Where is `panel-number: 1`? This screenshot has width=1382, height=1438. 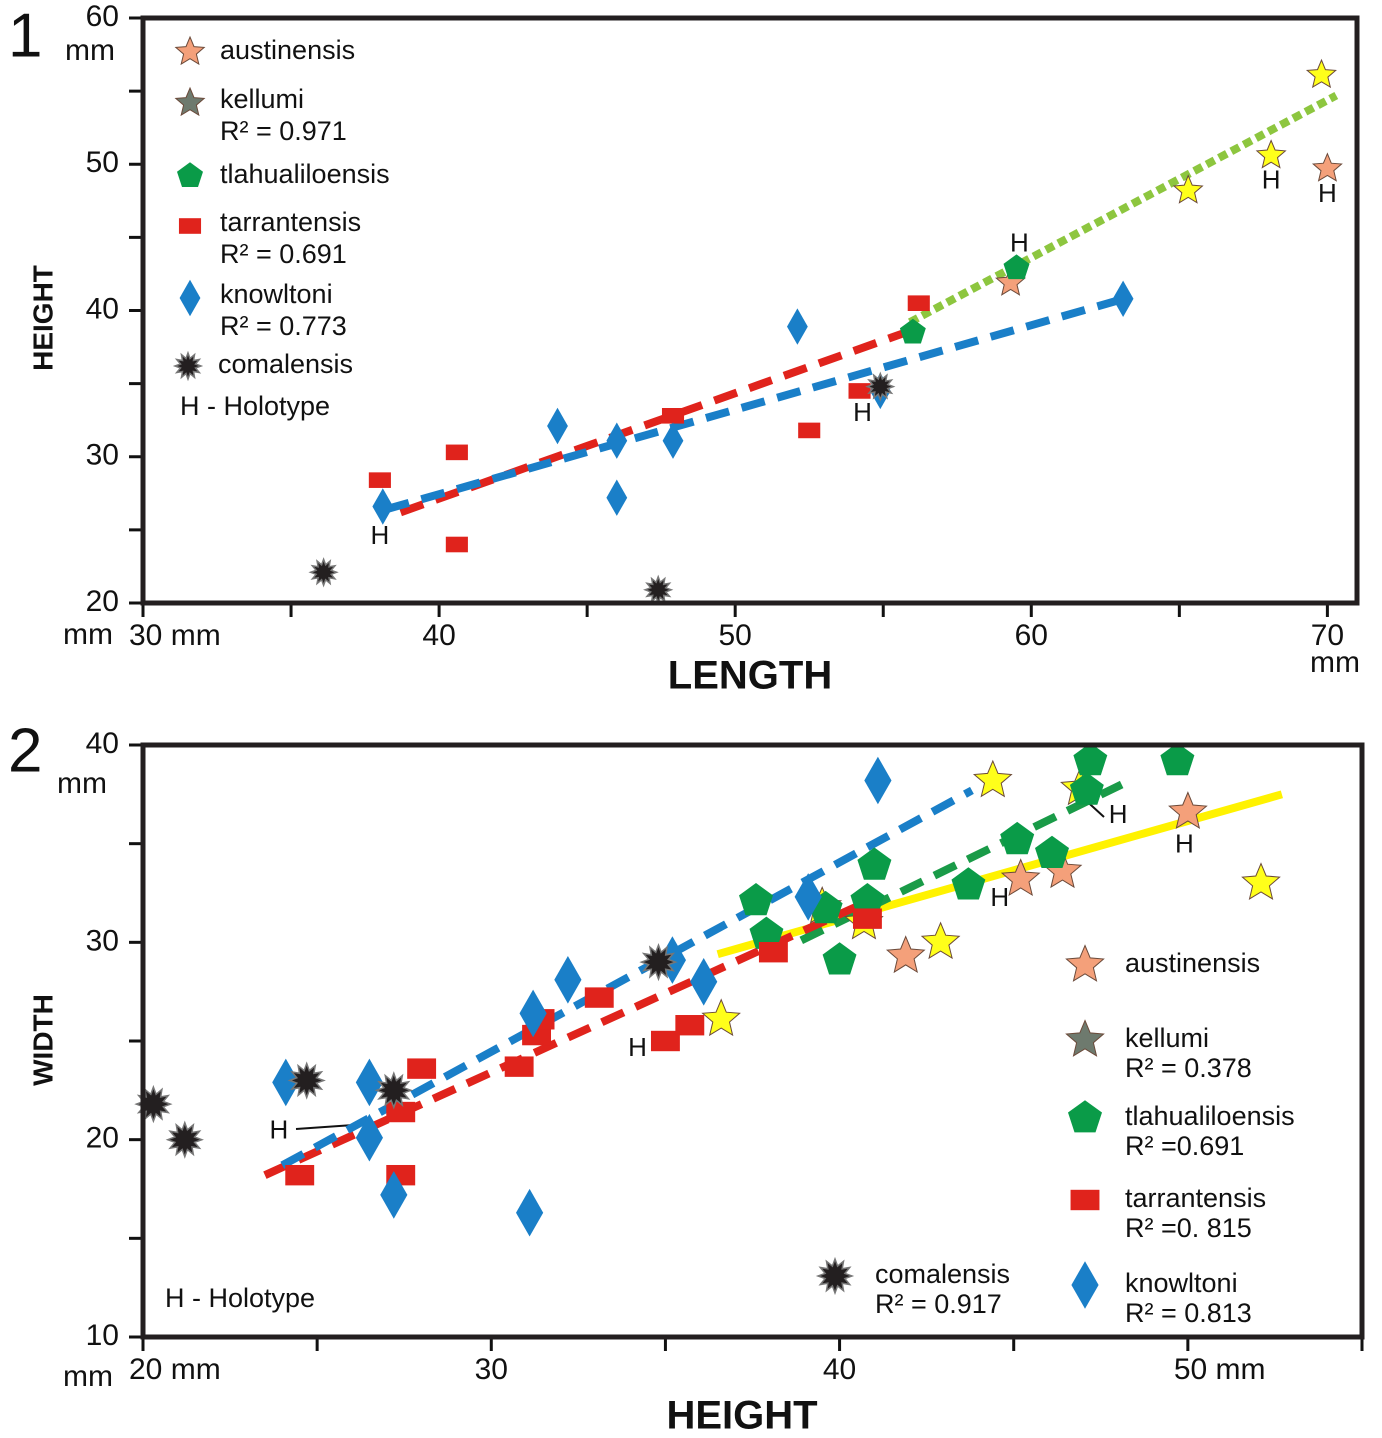 panel-number: 1 is located at coordinates (25, 35).